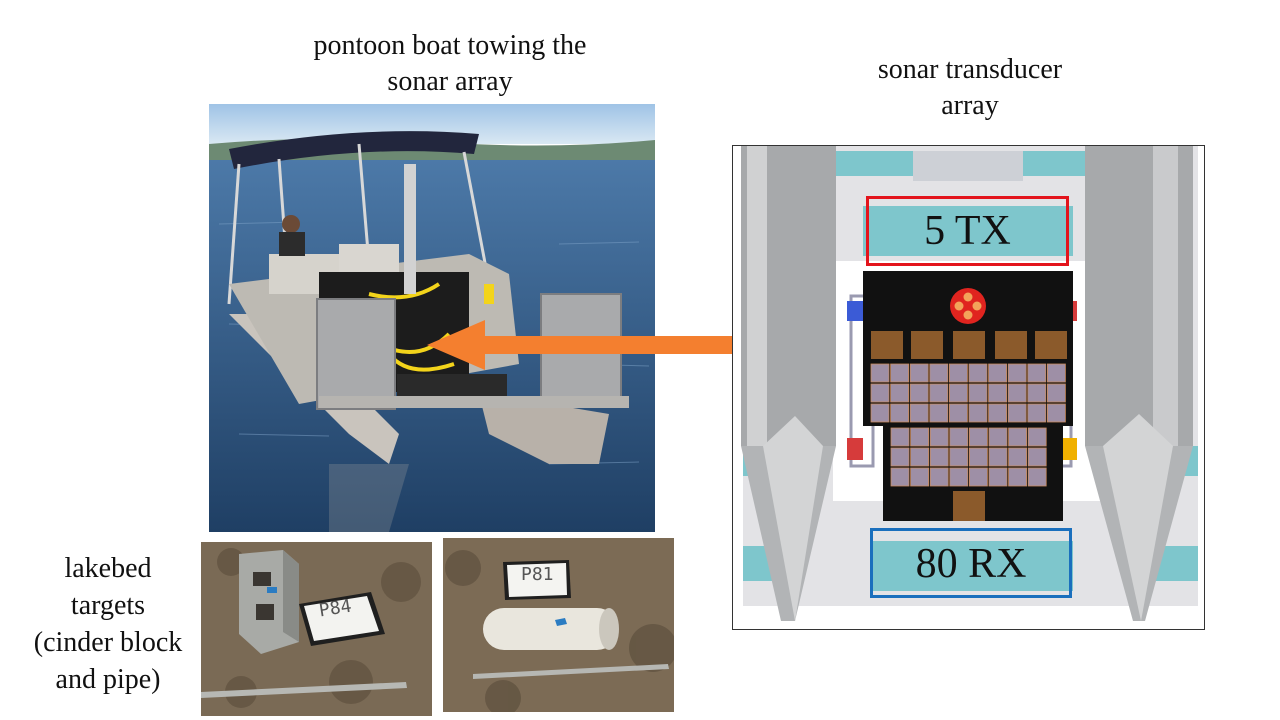 The image size is (1280, 720). What do you see at coordinates (108, 679) in the screenshot?
I see `targets-caption-line4: and pipe)` at bounding box center [108, 679].